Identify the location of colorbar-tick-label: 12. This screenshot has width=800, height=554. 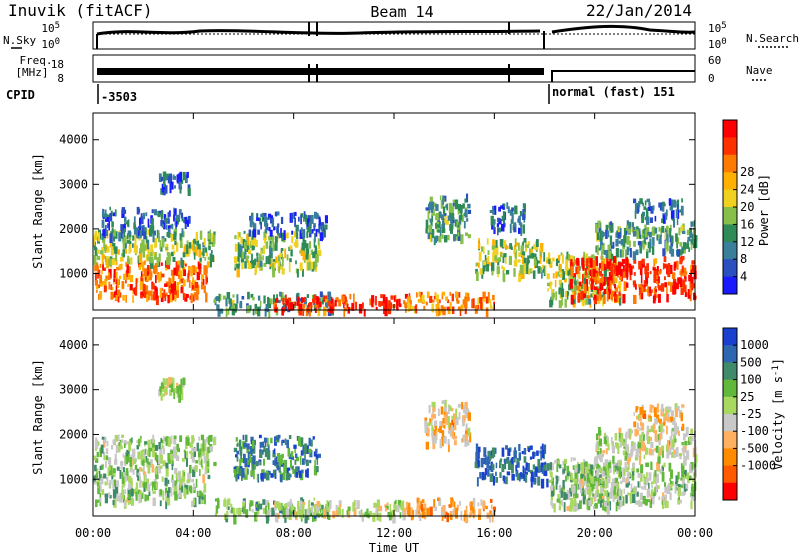
(747, 242).